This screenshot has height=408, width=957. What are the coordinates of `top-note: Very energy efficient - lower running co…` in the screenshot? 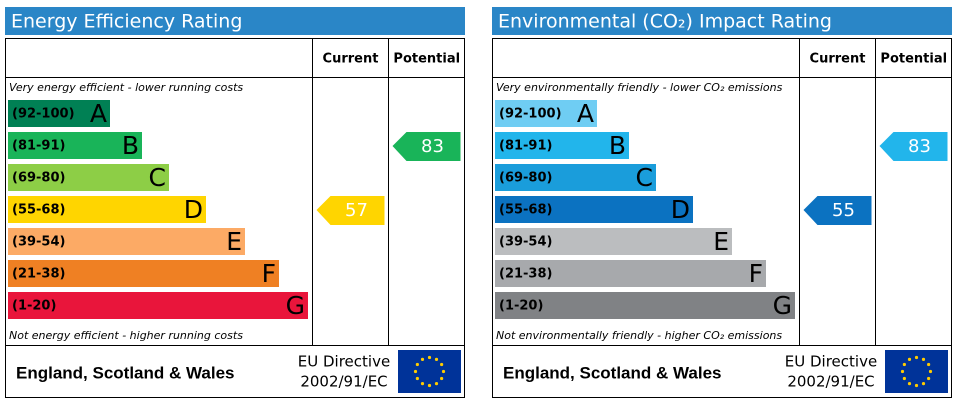 It's located at (126, 87).